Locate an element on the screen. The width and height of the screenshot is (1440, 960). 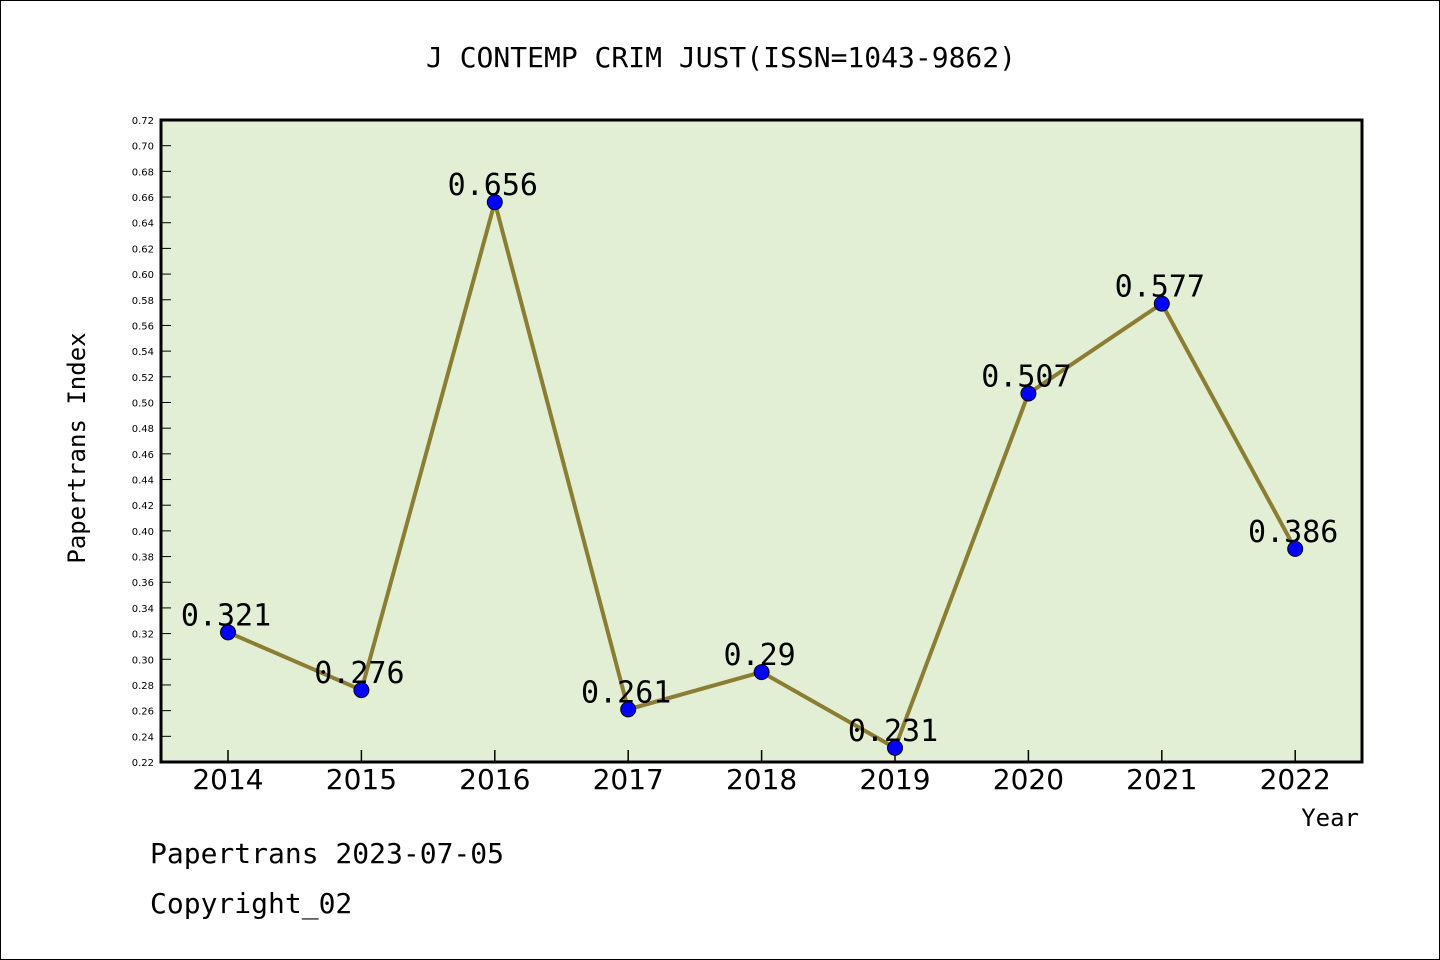
x-tick-label: 2016 is located at coordinates (494, 779).